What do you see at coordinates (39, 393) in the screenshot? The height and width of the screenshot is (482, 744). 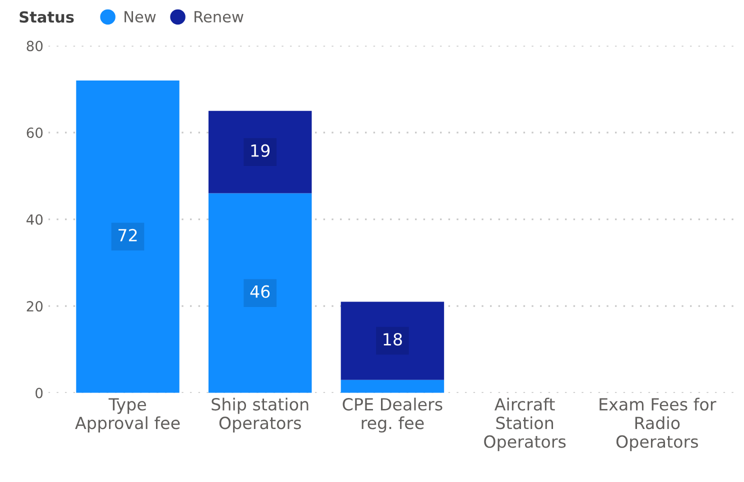 I see `y-tick-label: 0` at bounding box center [39, 393].